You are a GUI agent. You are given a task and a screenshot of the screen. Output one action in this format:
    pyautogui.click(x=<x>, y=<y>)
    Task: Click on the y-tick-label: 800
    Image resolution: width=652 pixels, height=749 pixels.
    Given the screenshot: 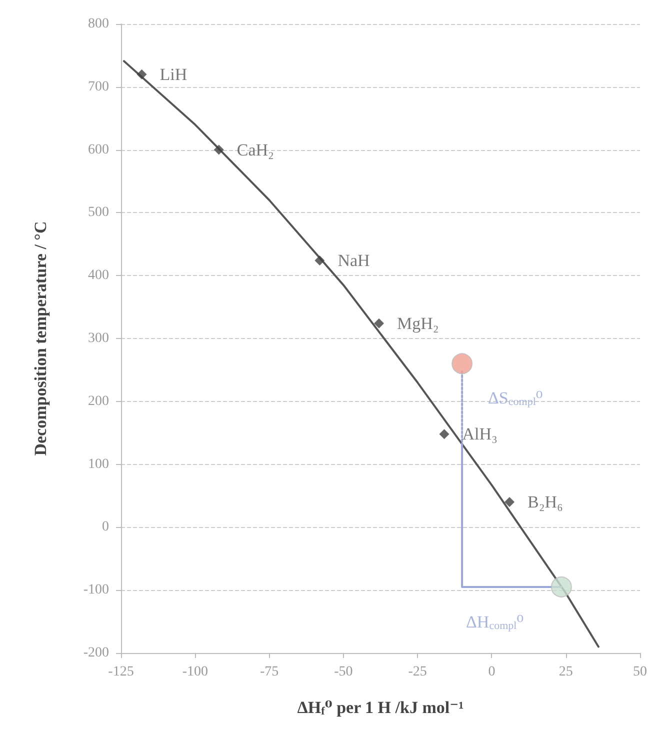 What is the action you would take?
    pyautogui.click(x=98, y=24)
    